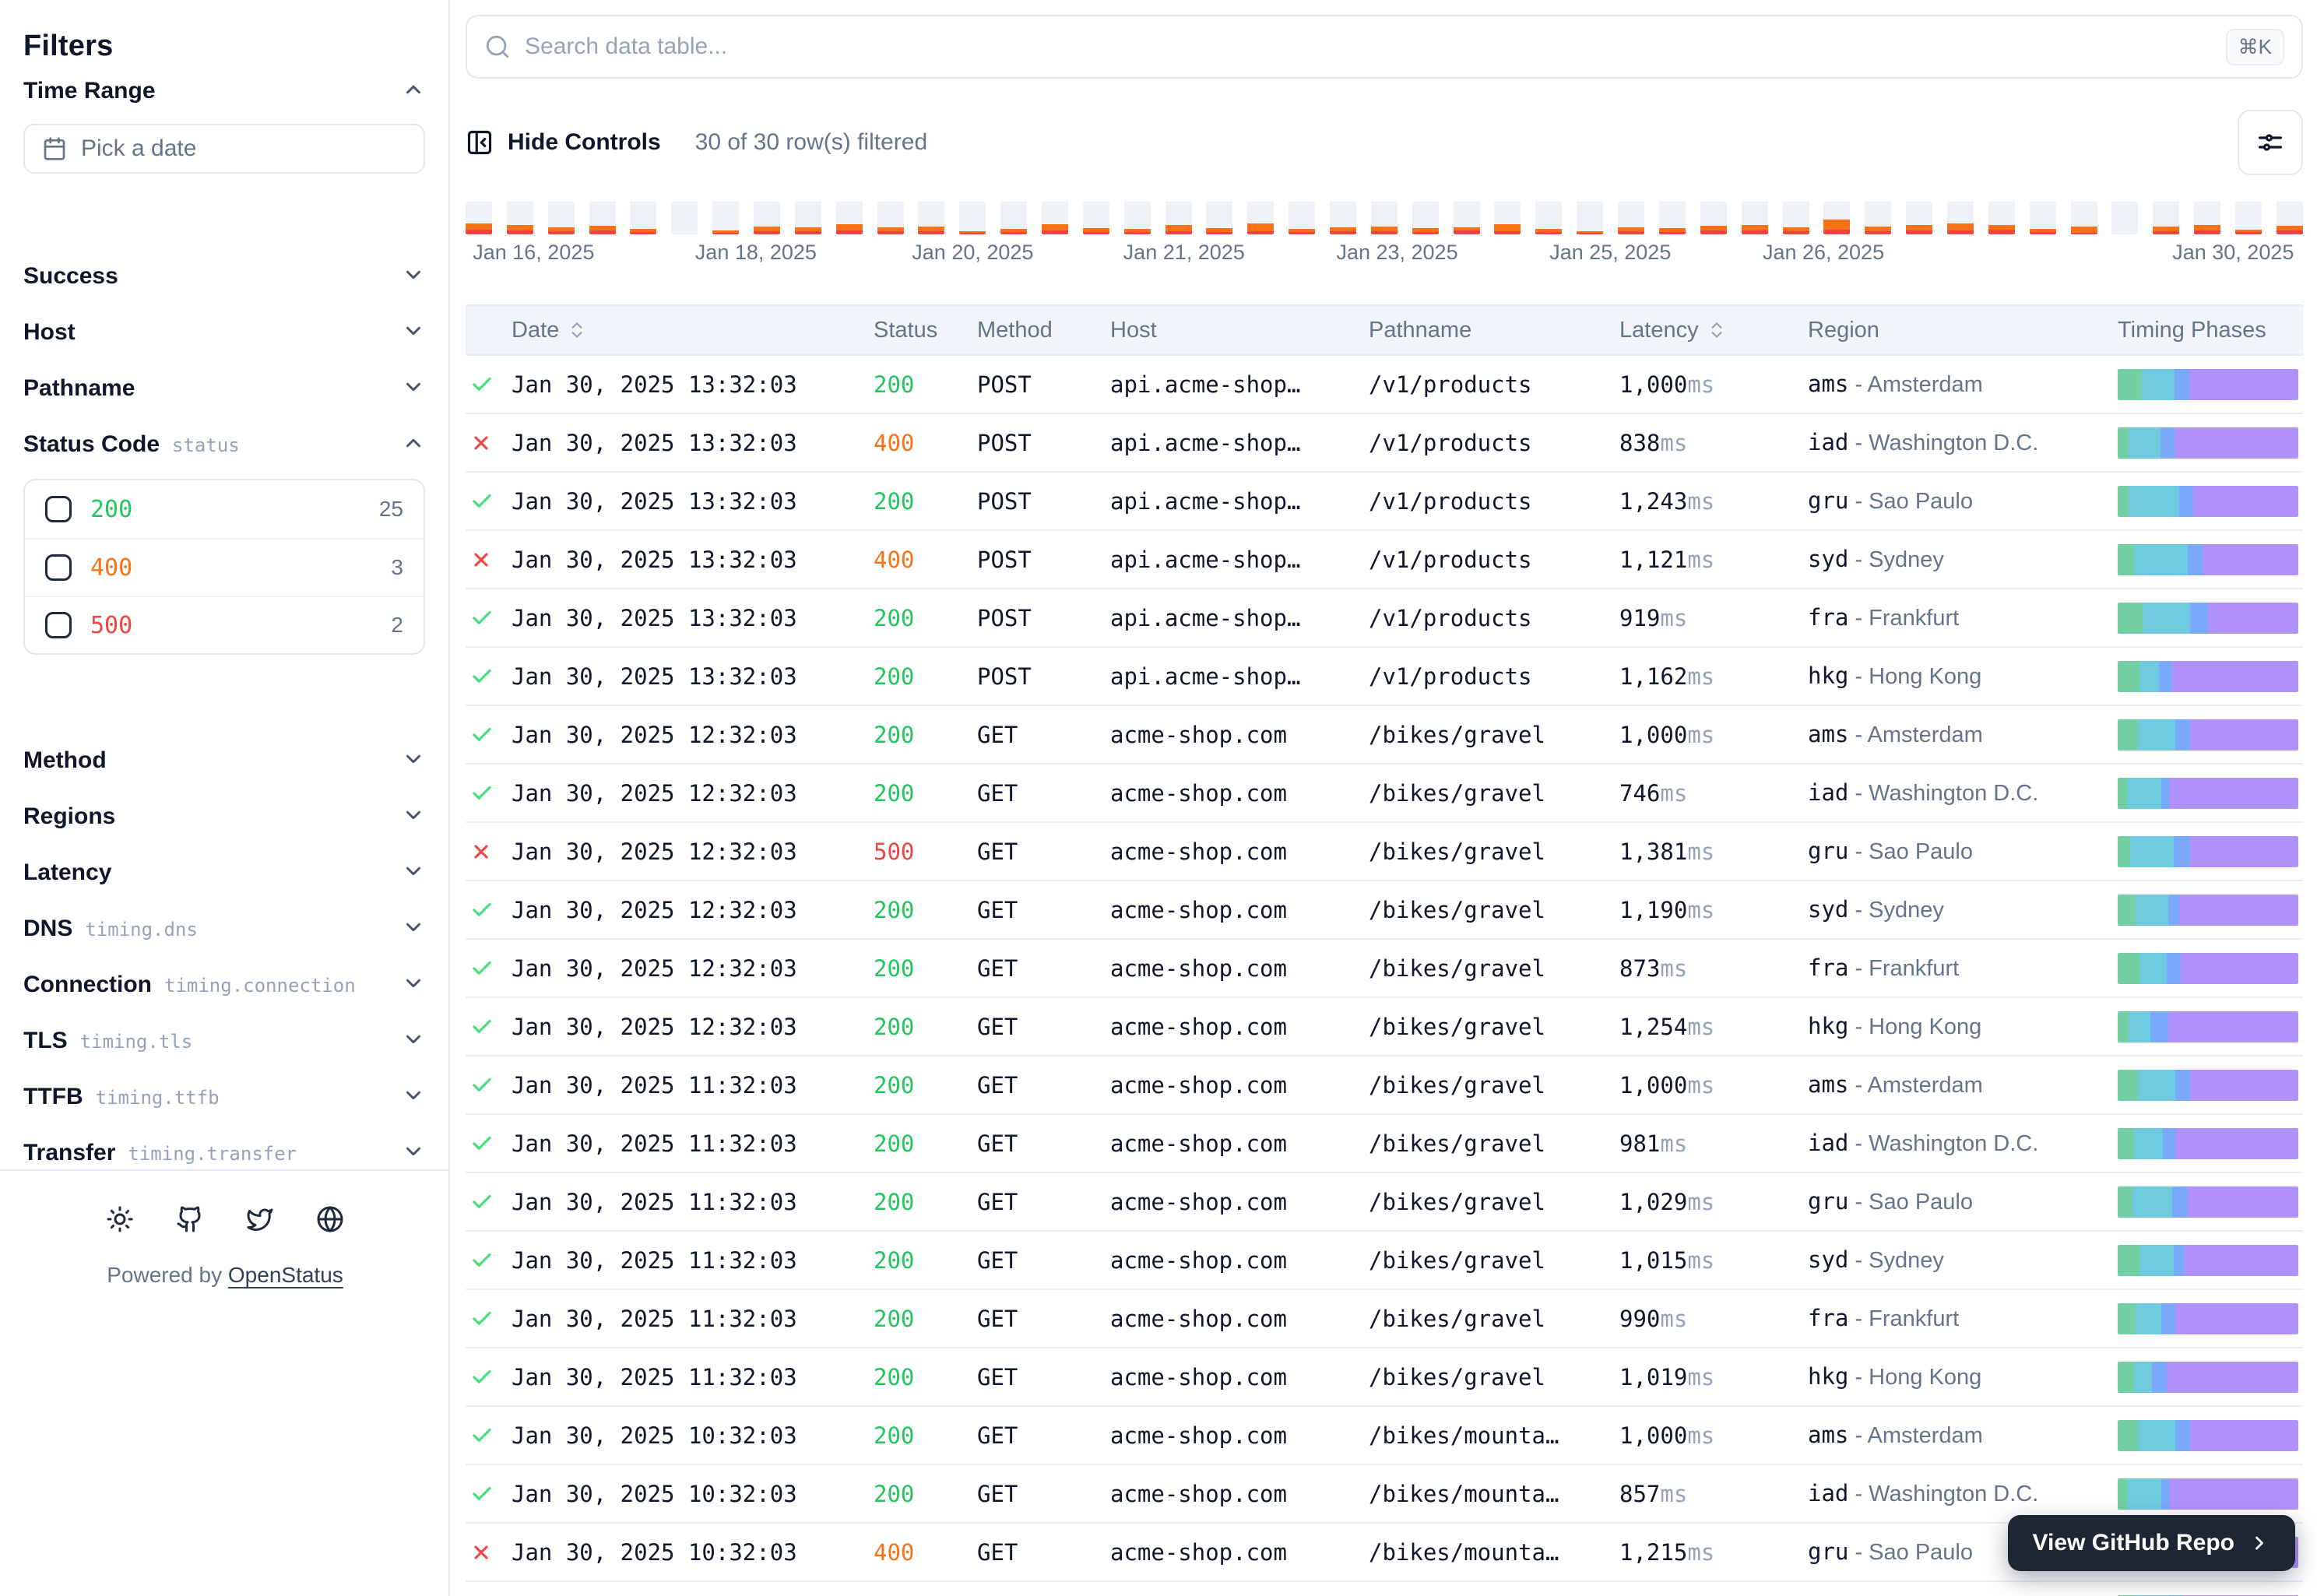 The height and width of the screenshot is (1596, 2317). Describe the element at coordinates (224, 509) in the screenshot. I see `status-option-200: 200 25` at that location.